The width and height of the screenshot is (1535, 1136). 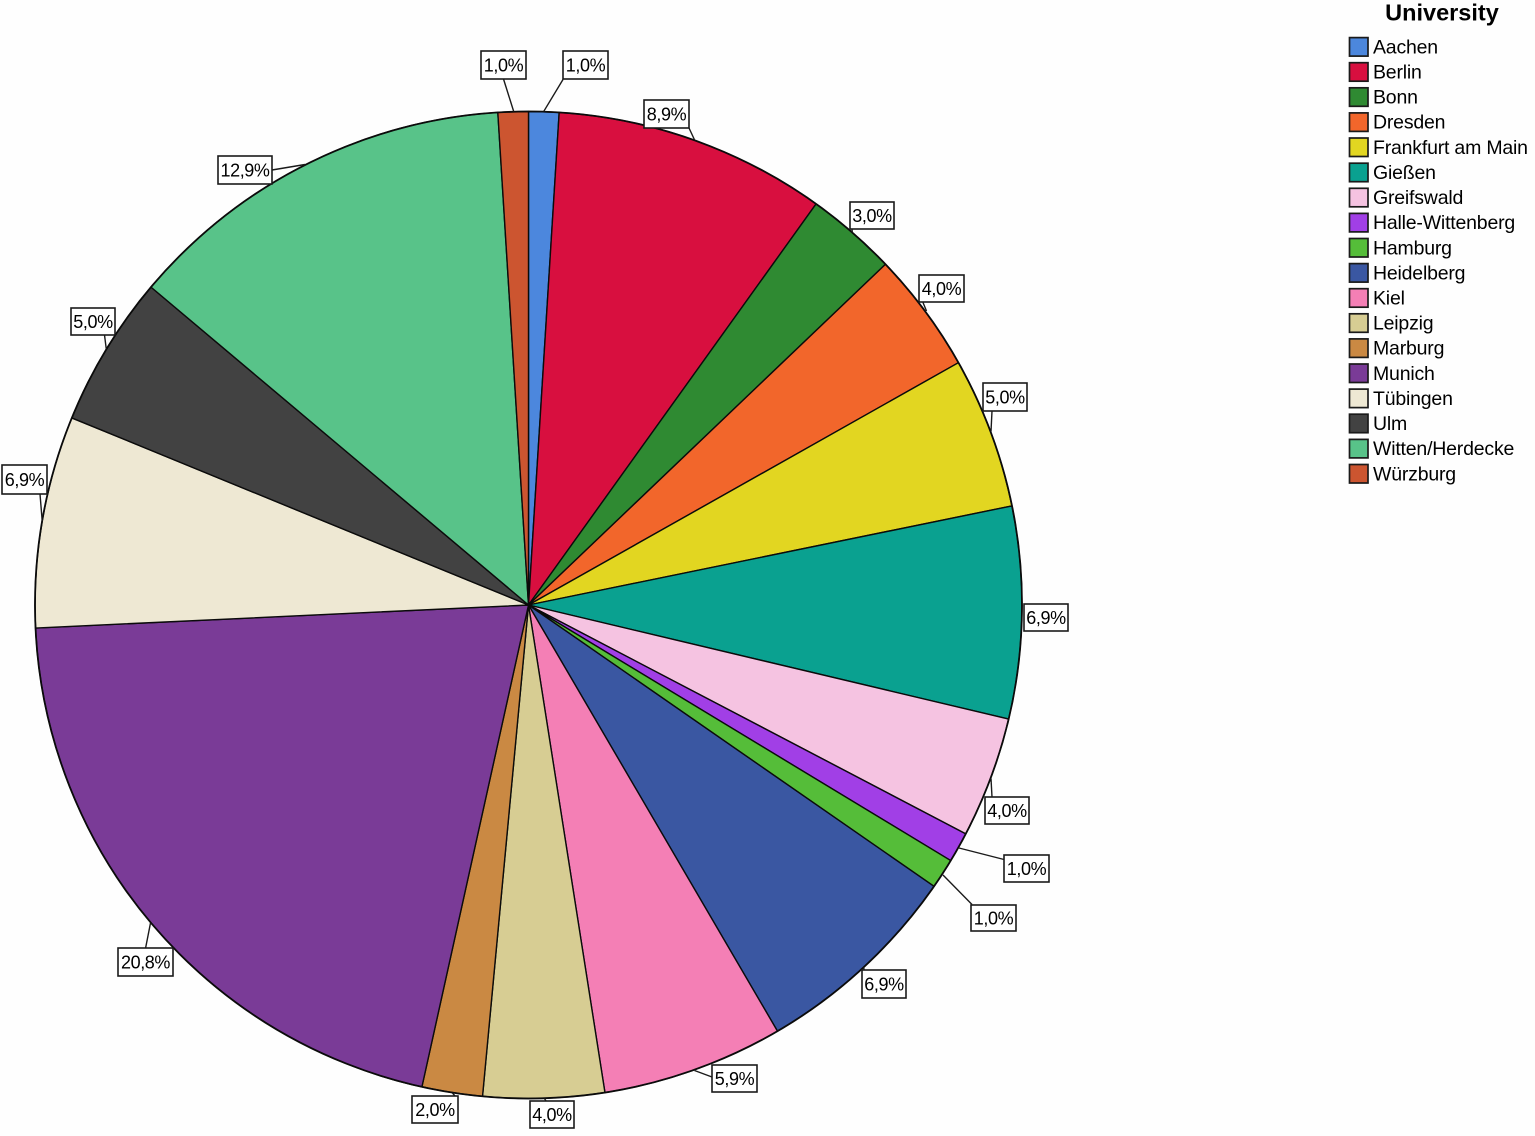 I want to click on svg-text: 2,0%, so click(x=435, y=1110).